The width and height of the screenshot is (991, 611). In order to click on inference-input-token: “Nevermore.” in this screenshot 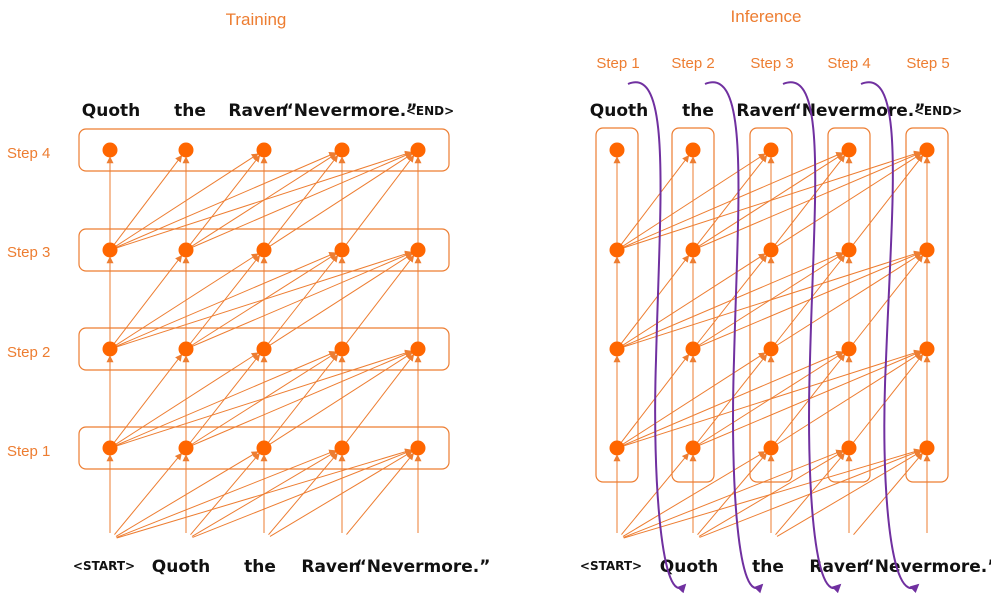, I will do `click(927, 567)`.